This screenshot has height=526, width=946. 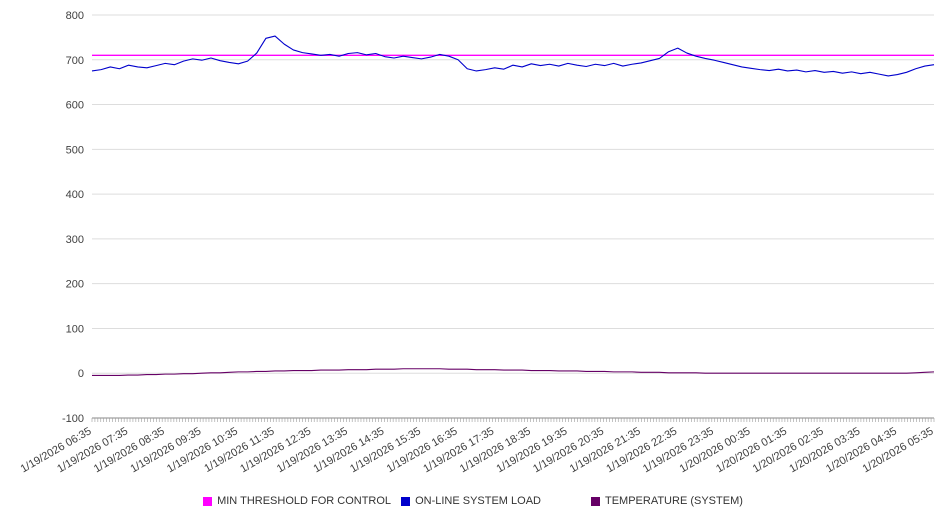 I want to click on y-tick-label: -100, so click(x=73, y=419).